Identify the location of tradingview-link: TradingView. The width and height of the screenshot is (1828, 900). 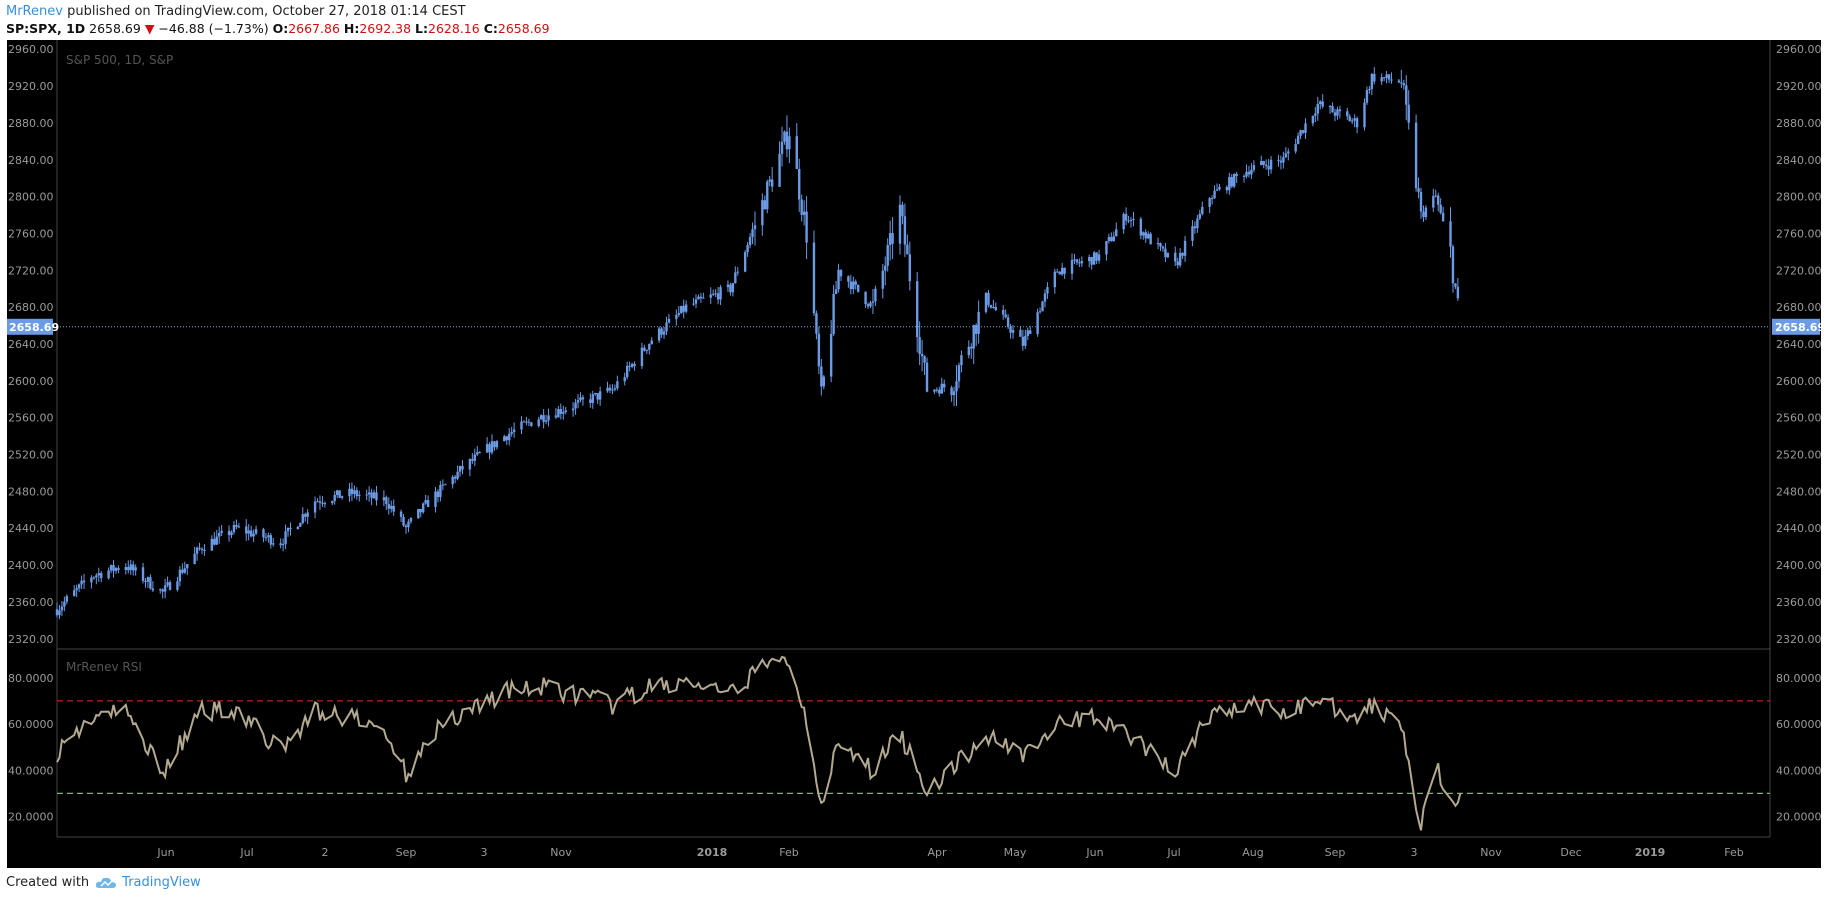
(161, 882).